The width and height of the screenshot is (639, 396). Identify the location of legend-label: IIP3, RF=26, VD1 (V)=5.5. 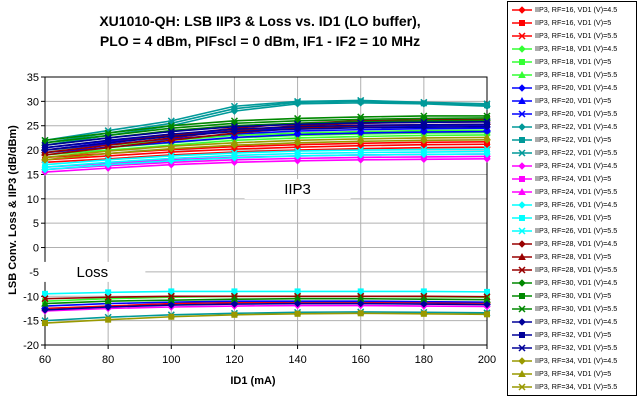
(576, 230).